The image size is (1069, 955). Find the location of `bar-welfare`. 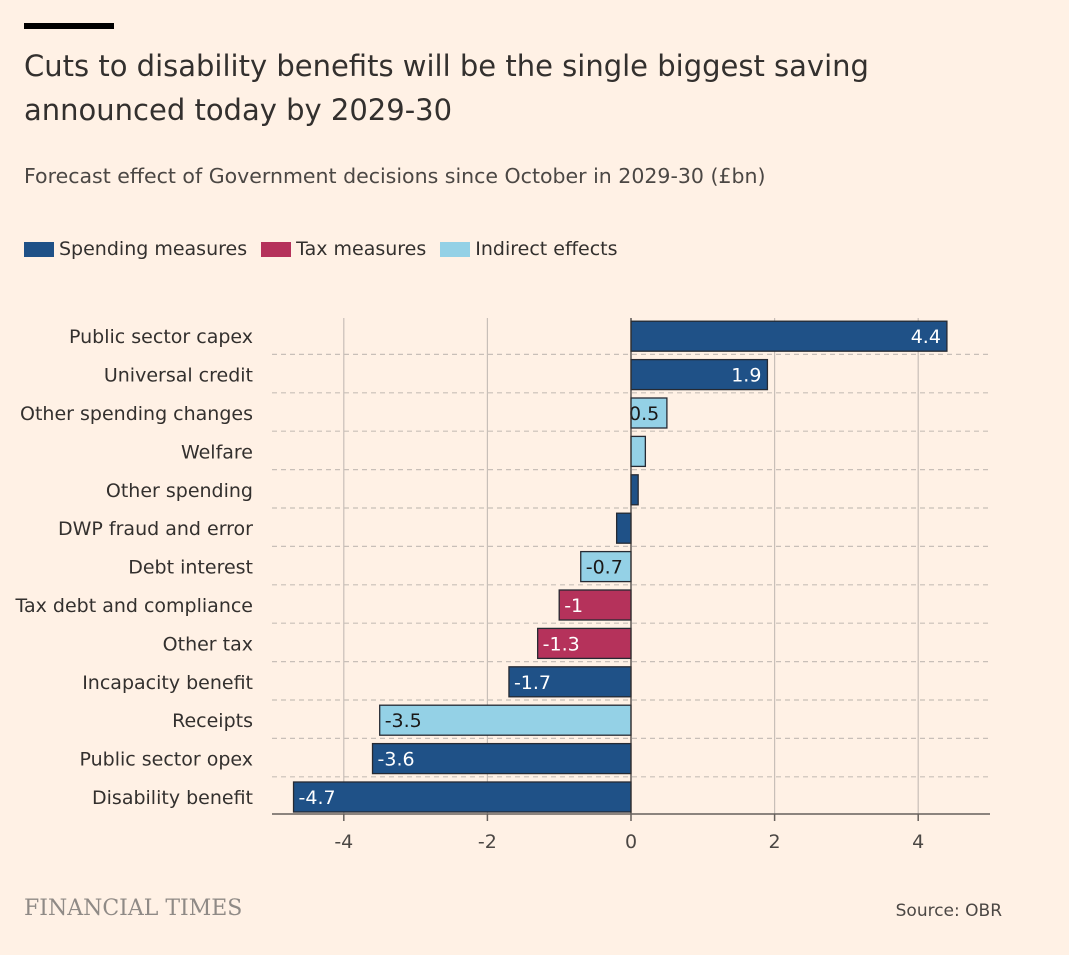

bar-welfare is located at coordinates (638, 451).